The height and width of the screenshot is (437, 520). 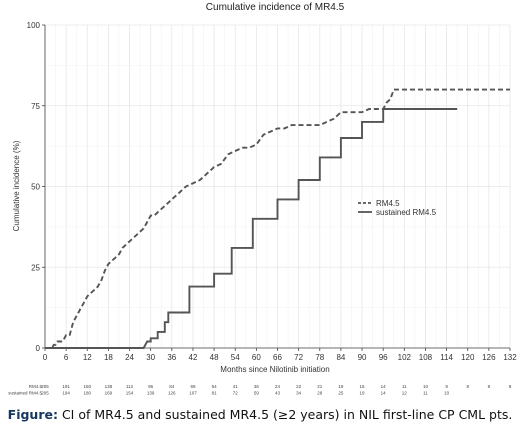 I want to click on y-axis-label: Cumulative incidence (%), so click(x=16, y=185).